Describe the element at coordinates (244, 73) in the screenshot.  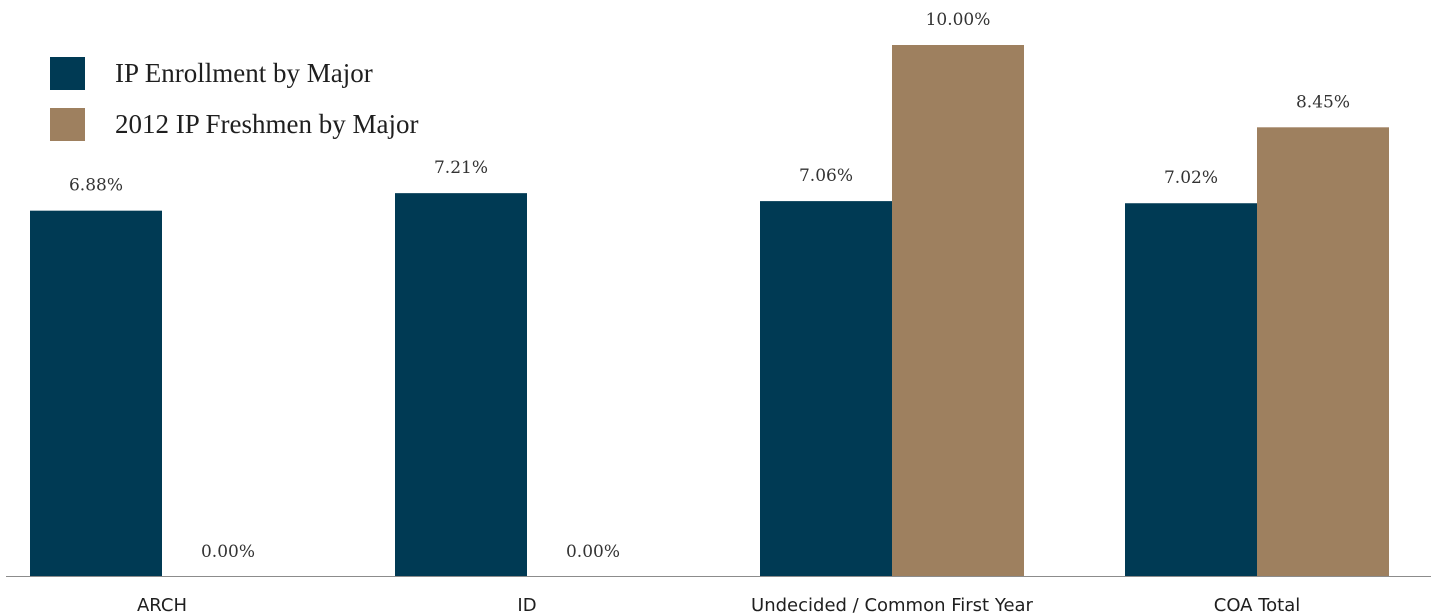
I see `legend-label-ip-enrollment-by-major: IP Enrollment by Major` at that location.